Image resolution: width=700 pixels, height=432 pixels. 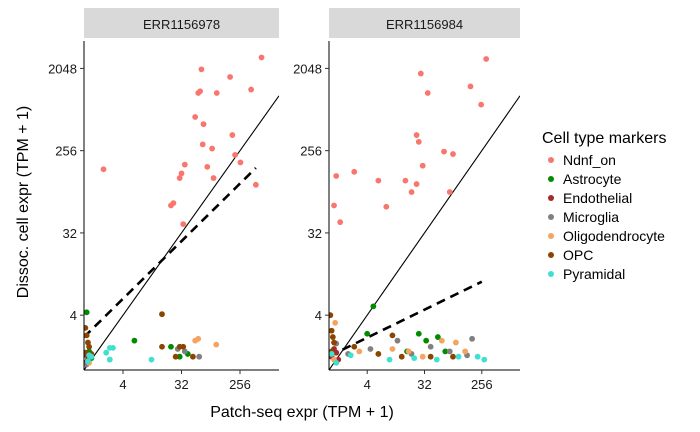 What do you see at coordinates (591, 217) in the screenshot?
I see `legend-label: Microglia` at bounding box center [591, 217].